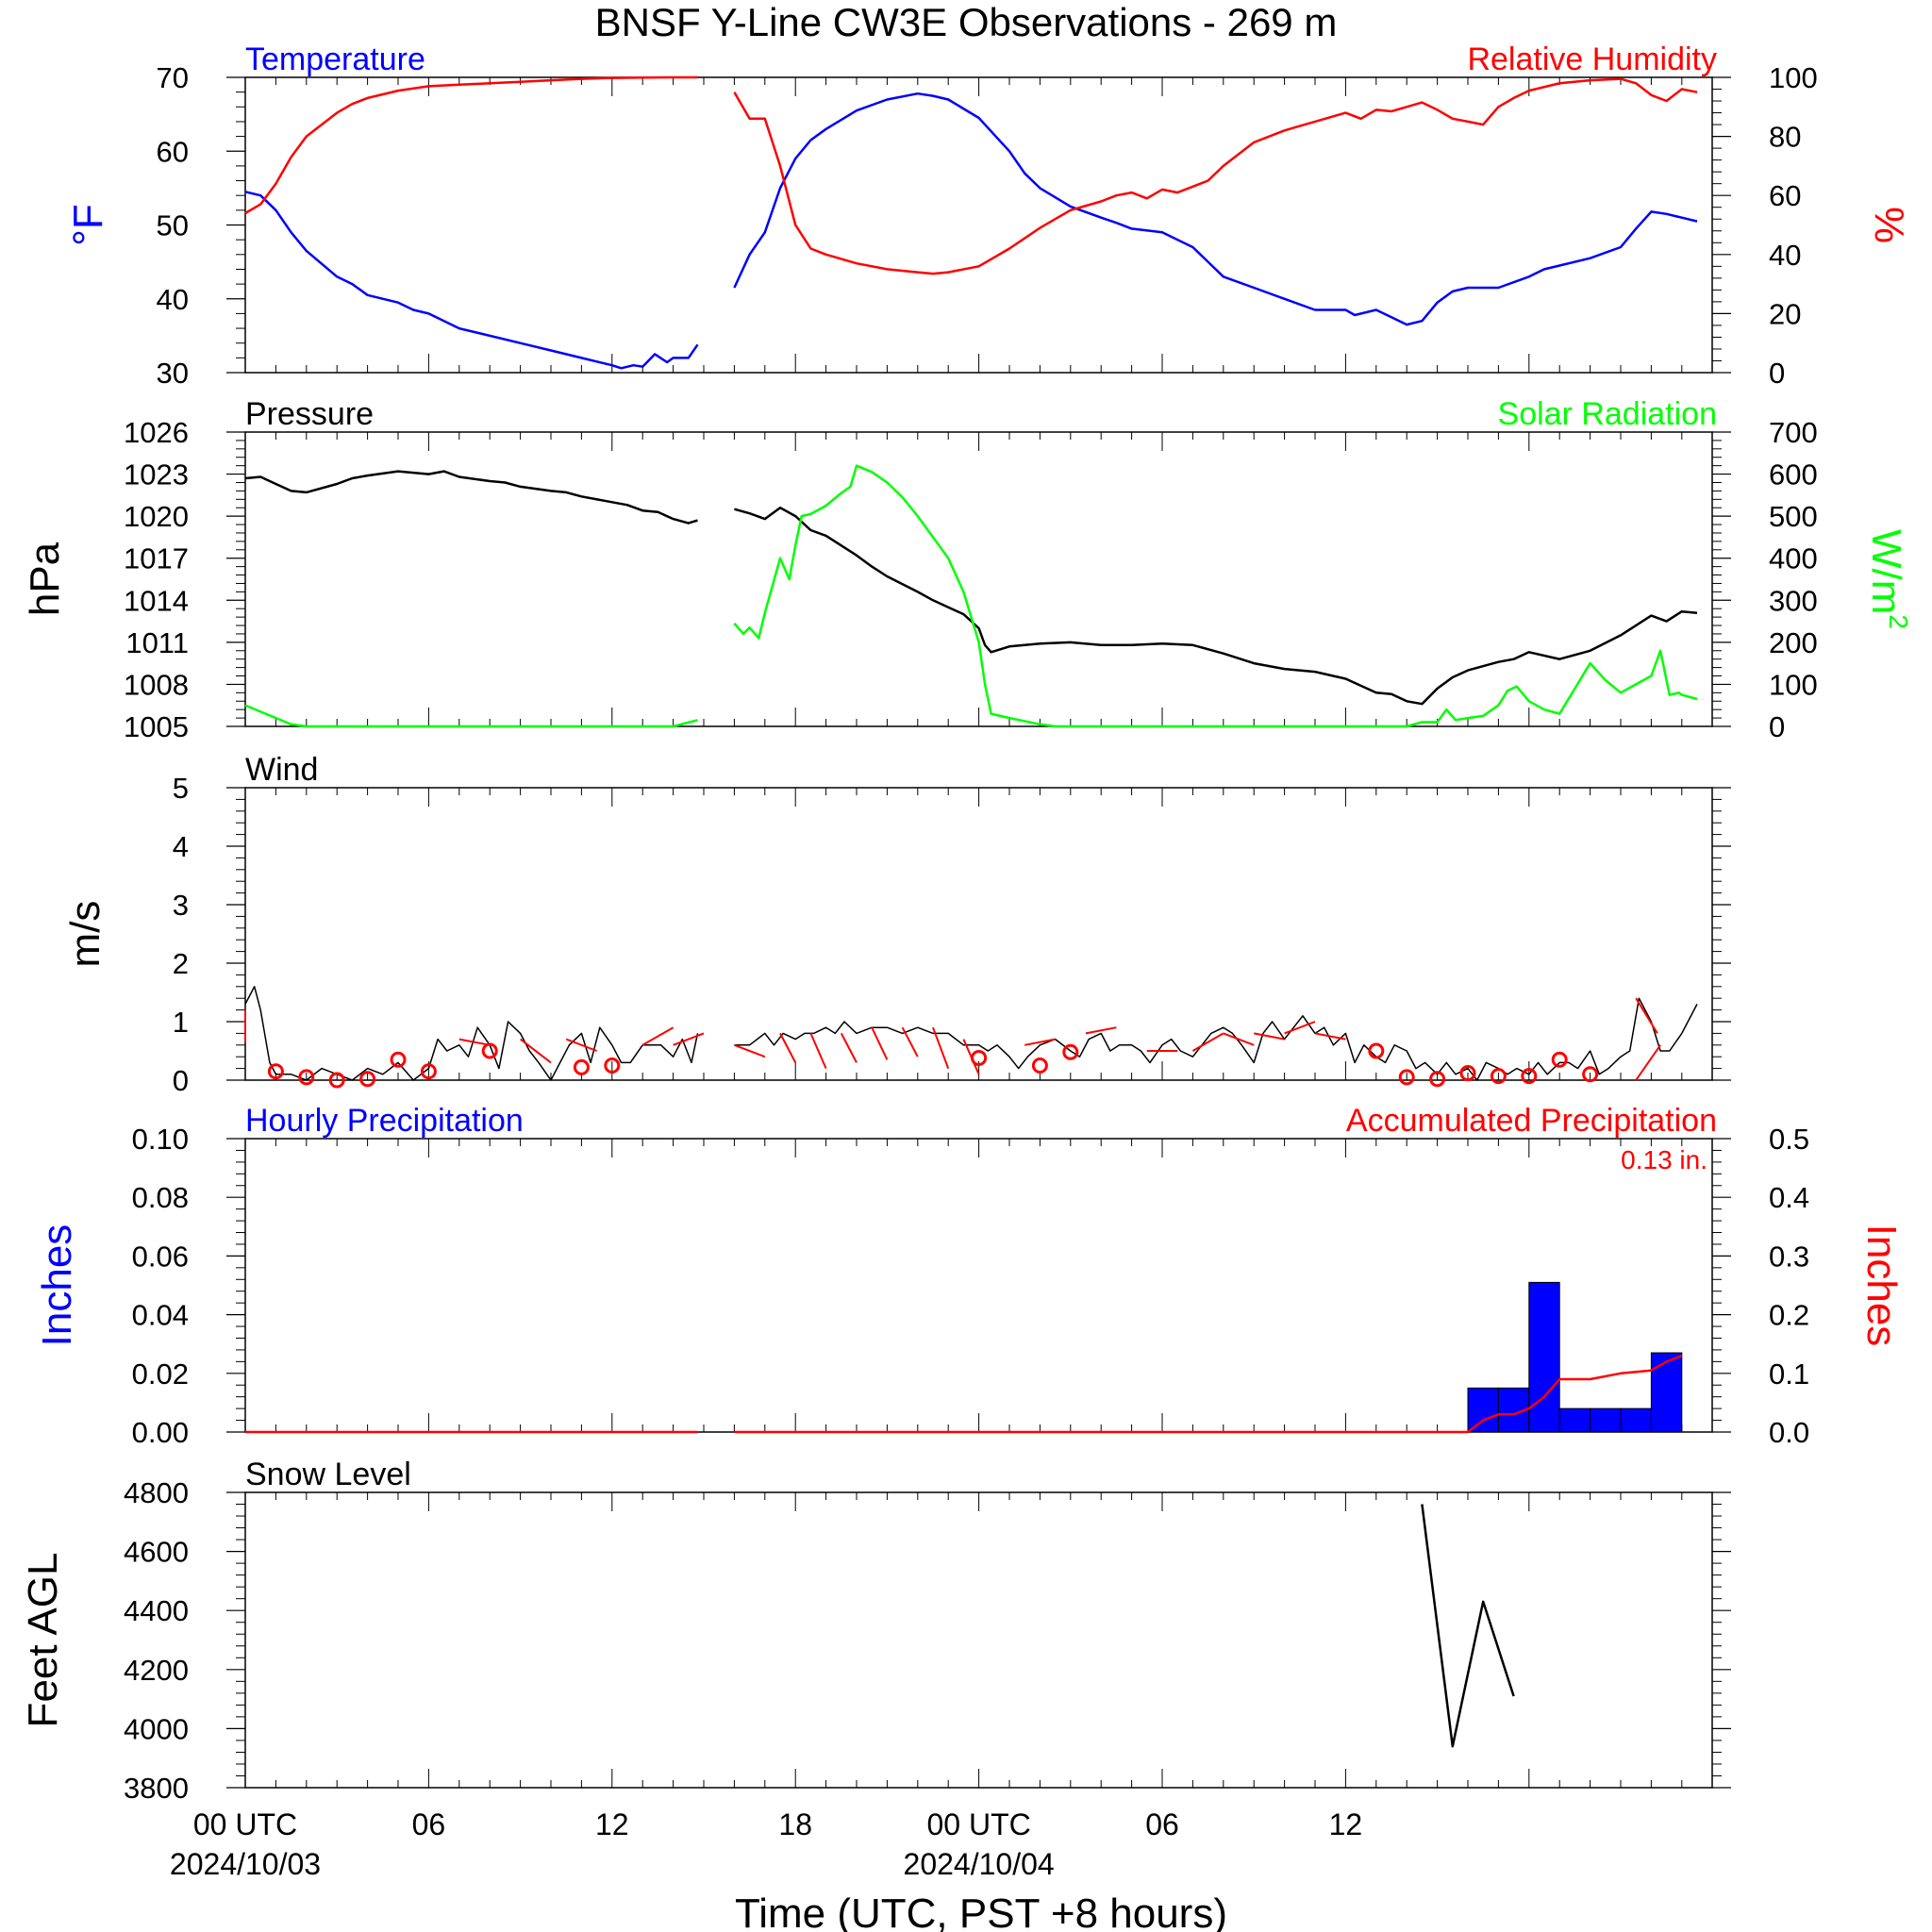  What do you see at coordinates (978, 1824) in the screenshot?
I see `x-tick-label: 00 UTC` at bounding box center [978, 1824].